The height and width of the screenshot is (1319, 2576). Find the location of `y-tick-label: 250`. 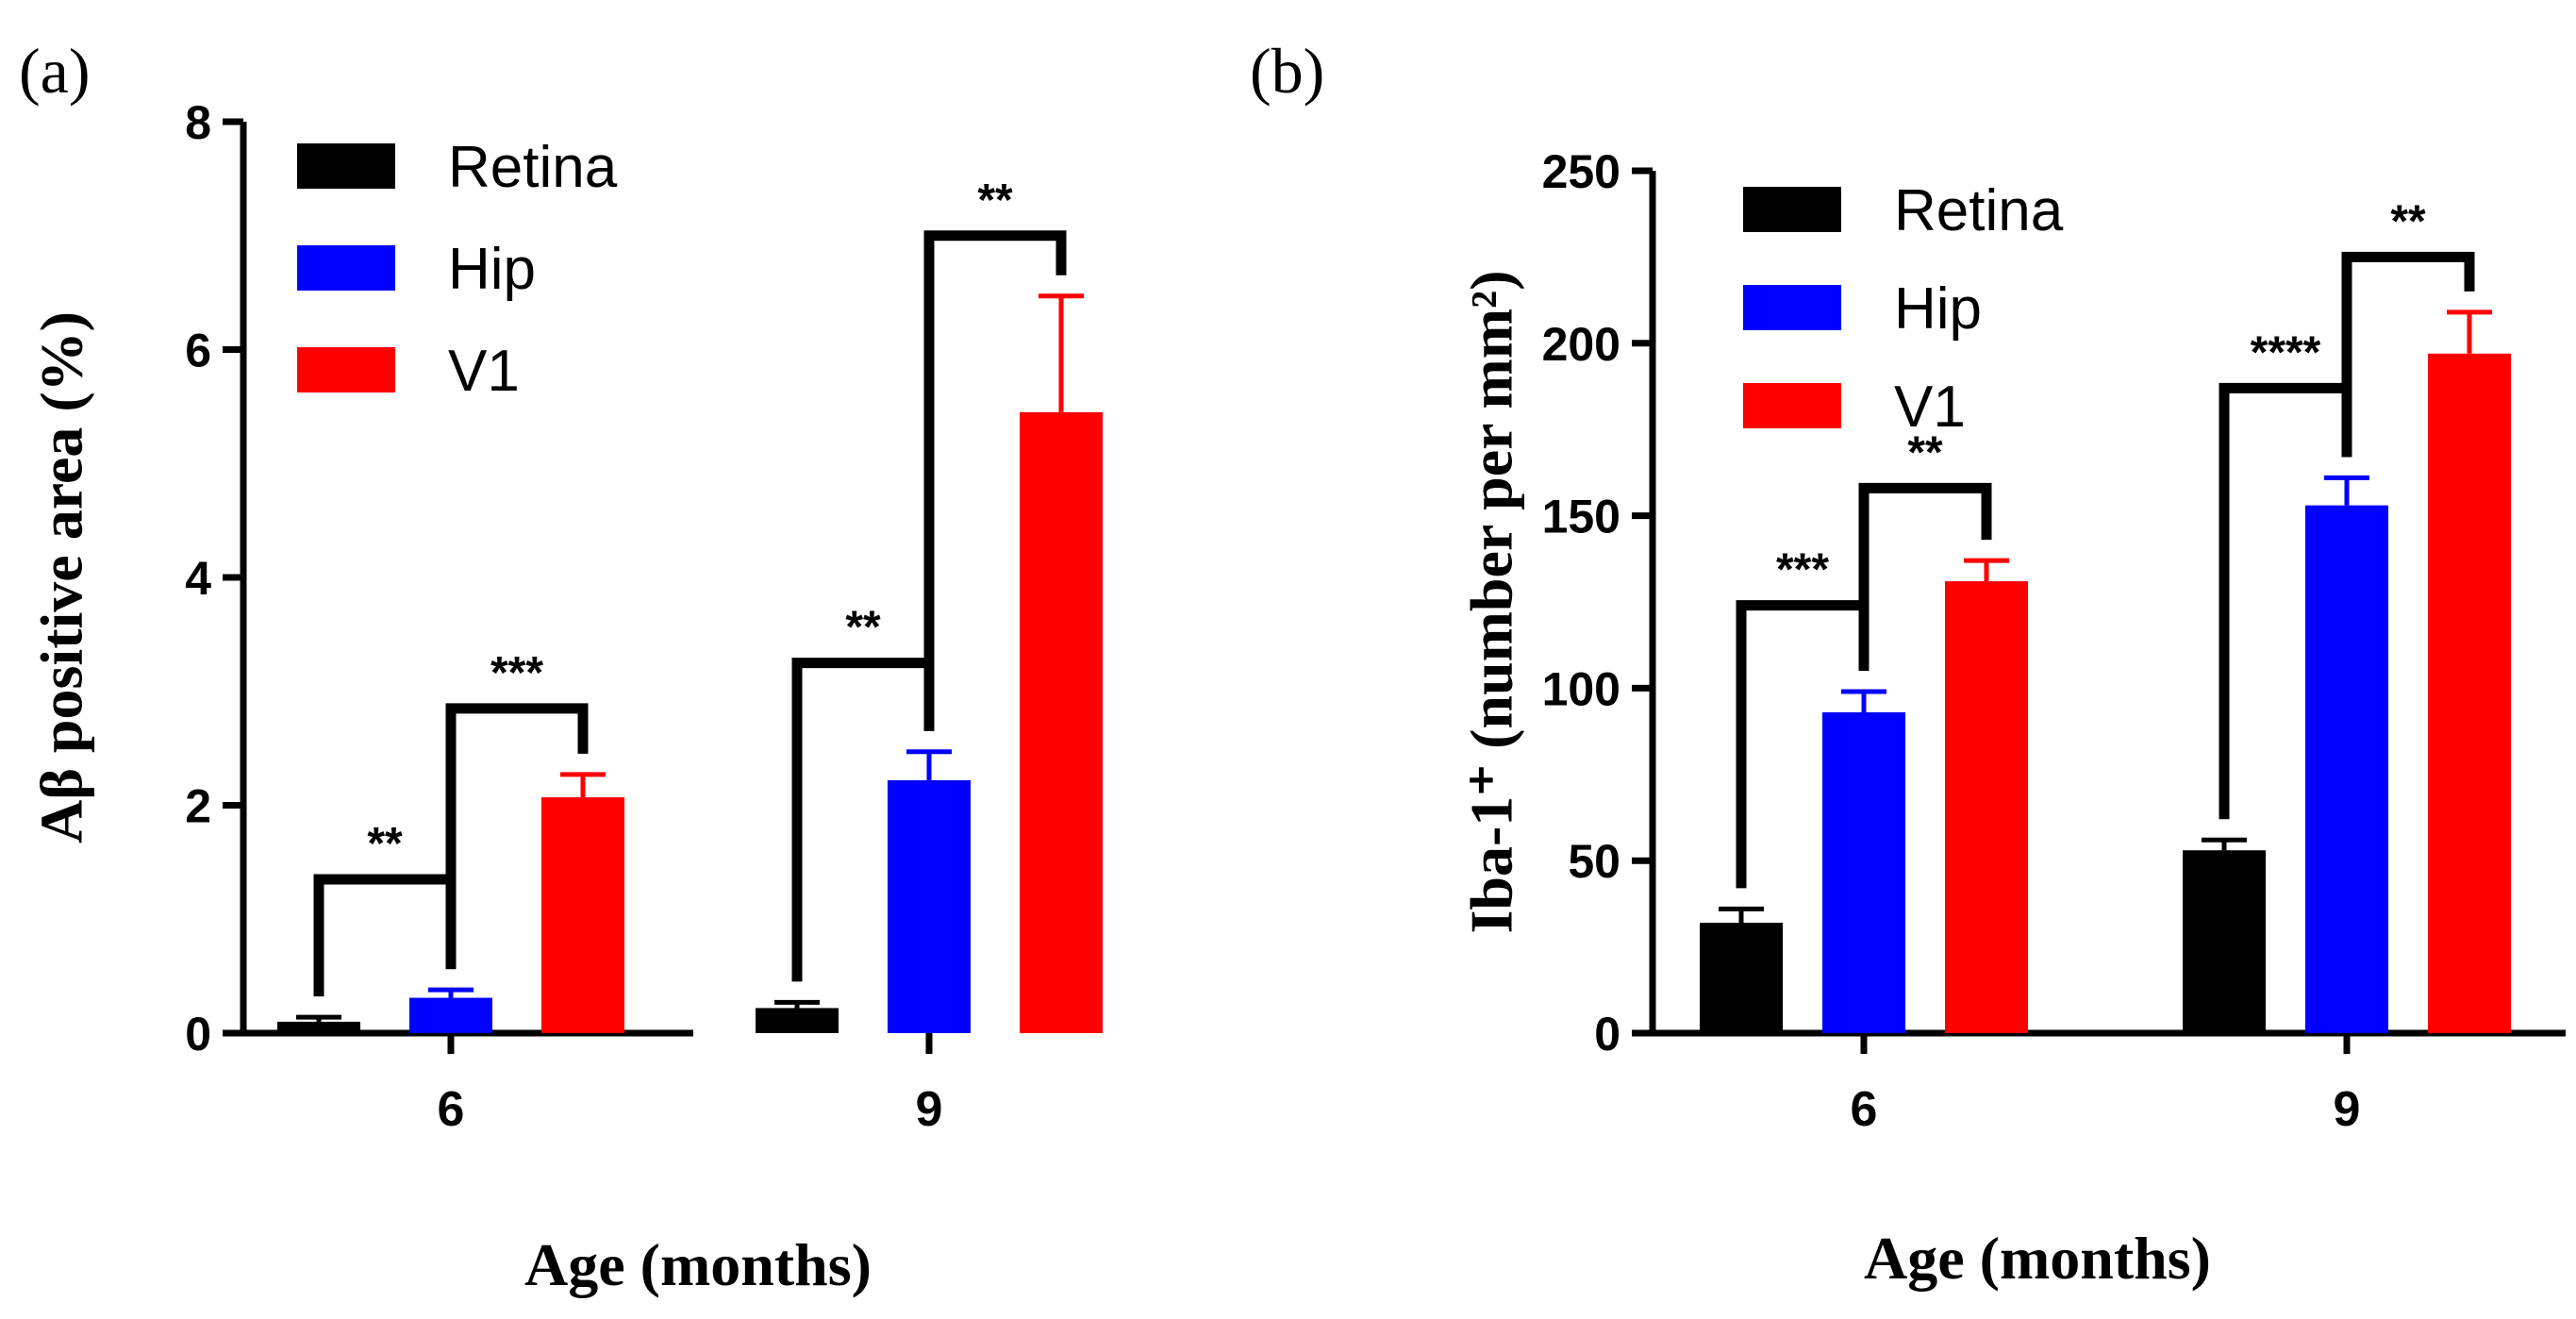

y-tick-label: 250 is located at coordinates (1581, 171).